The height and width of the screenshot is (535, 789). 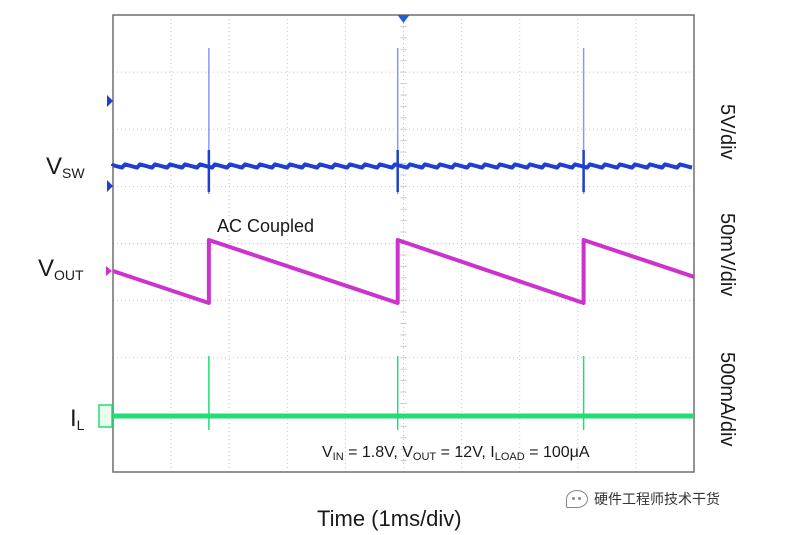 I want to click on chat-bubble-icon, so click(x=577, y=499).